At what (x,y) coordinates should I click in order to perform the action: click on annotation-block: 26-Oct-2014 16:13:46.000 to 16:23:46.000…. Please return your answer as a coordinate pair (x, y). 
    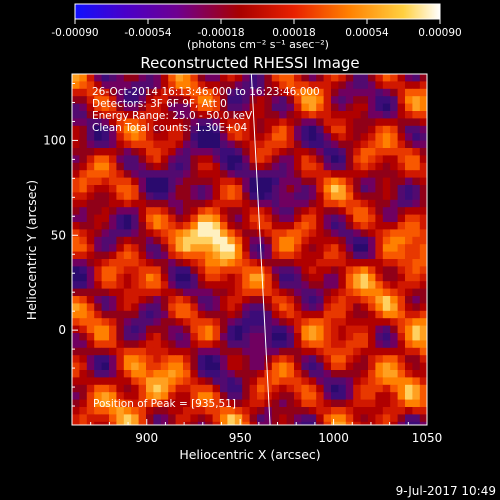
    Looking at the image, I should click on (206, 110).